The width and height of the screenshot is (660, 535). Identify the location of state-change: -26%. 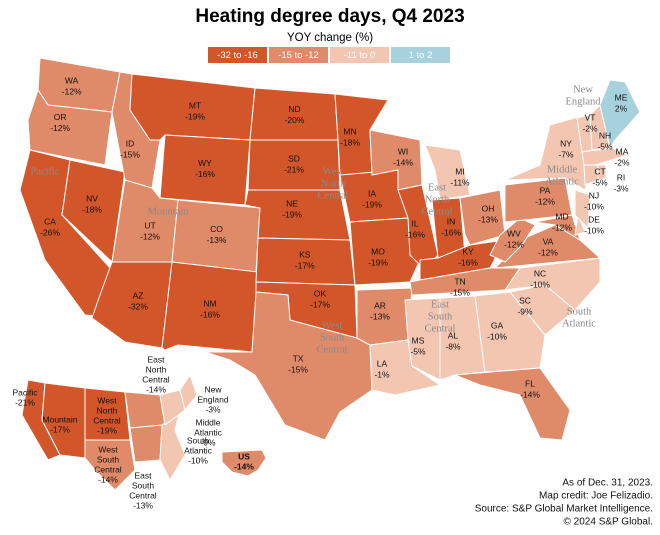
(50, 232).